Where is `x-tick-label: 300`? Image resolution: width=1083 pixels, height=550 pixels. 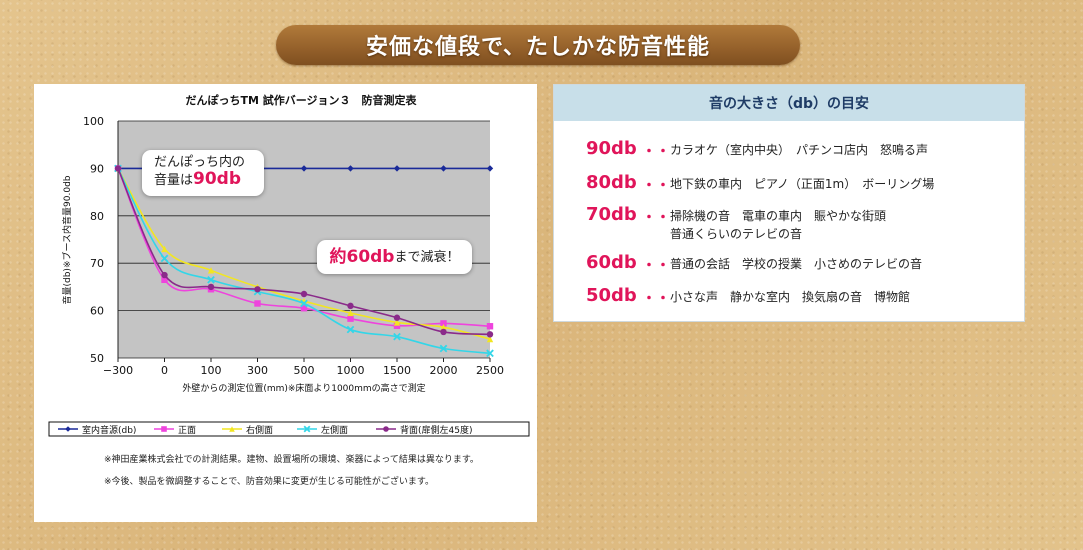
x-tick-label: 300 is located at coordinates (257, 370).